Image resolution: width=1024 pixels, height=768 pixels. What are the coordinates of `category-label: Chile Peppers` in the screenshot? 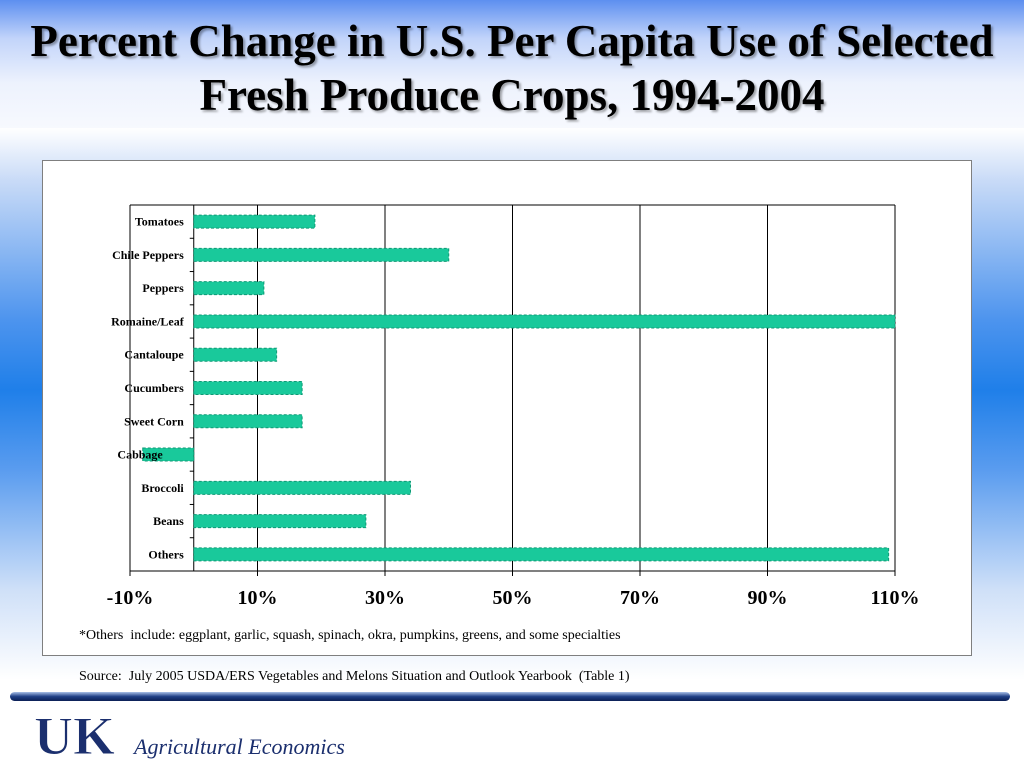 It's located at (148, 255).